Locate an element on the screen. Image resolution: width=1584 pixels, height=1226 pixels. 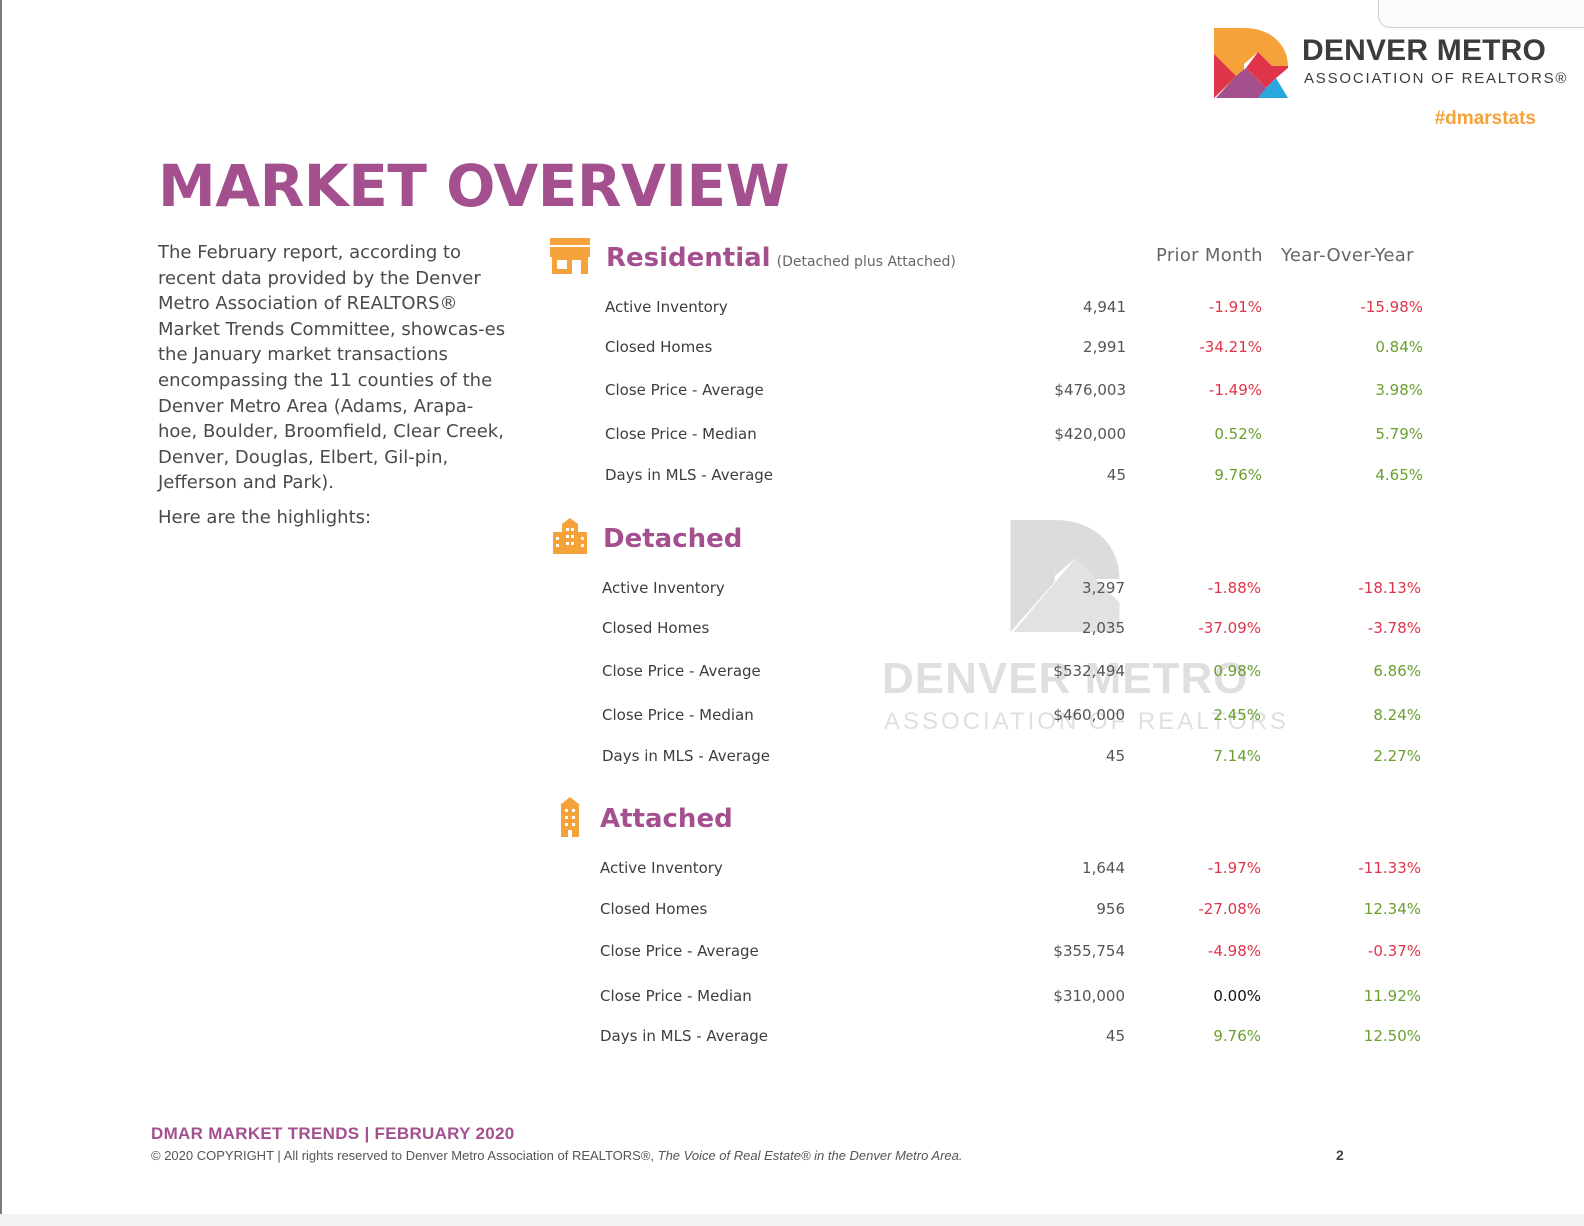
watermark-logo-icon is located at coordinates (1065, 576).